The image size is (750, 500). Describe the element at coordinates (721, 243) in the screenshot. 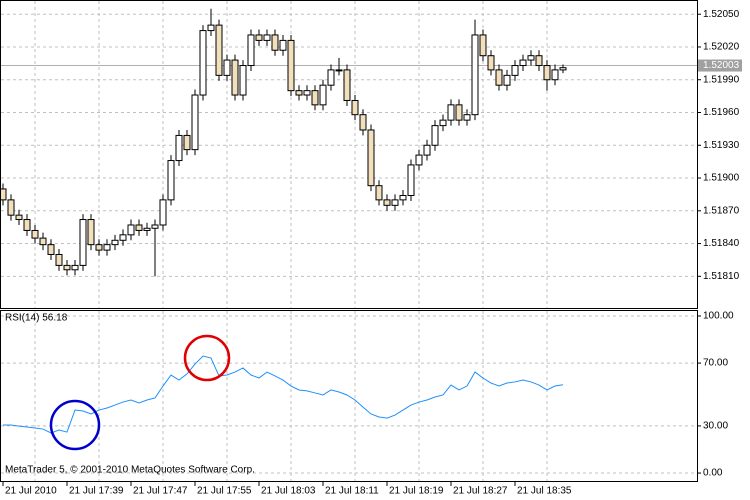

I see `y-tick-label: 1.51840` at that location.